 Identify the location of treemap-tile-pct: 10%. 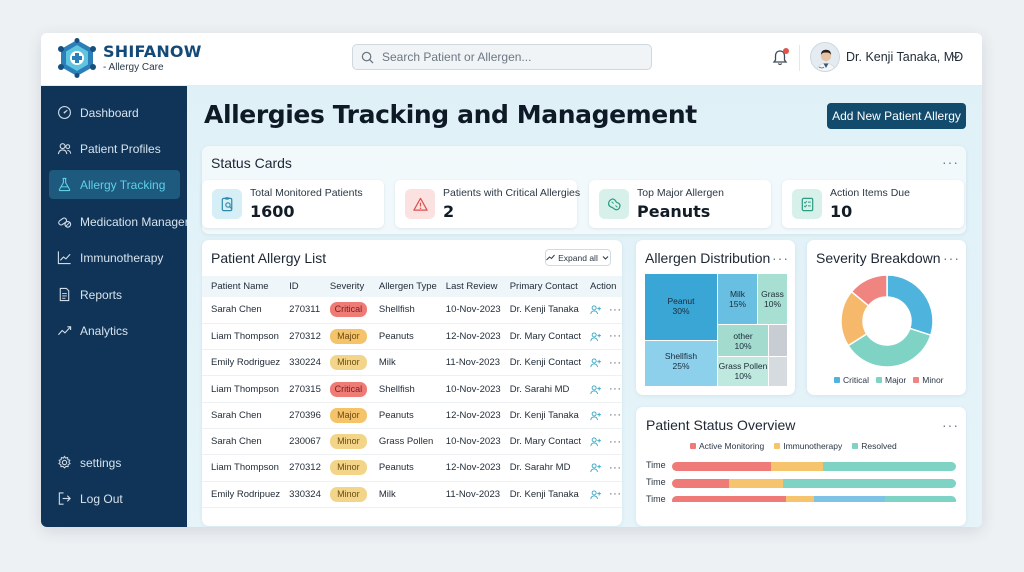
(743, 346).